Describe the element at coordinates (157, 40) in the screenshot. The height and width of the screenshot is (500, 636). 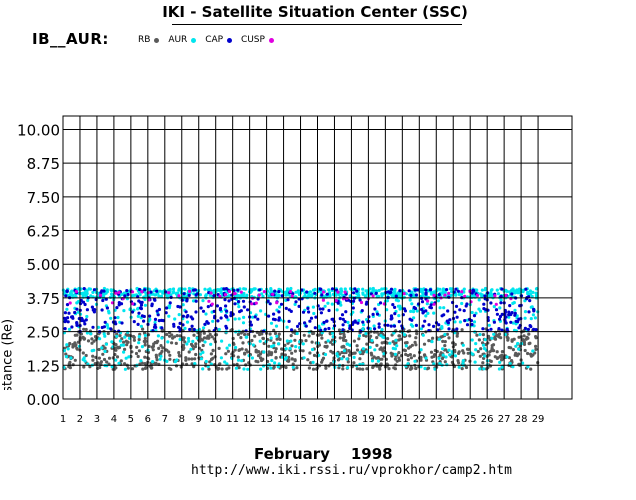
I see `legend-dot-rb` at that location.